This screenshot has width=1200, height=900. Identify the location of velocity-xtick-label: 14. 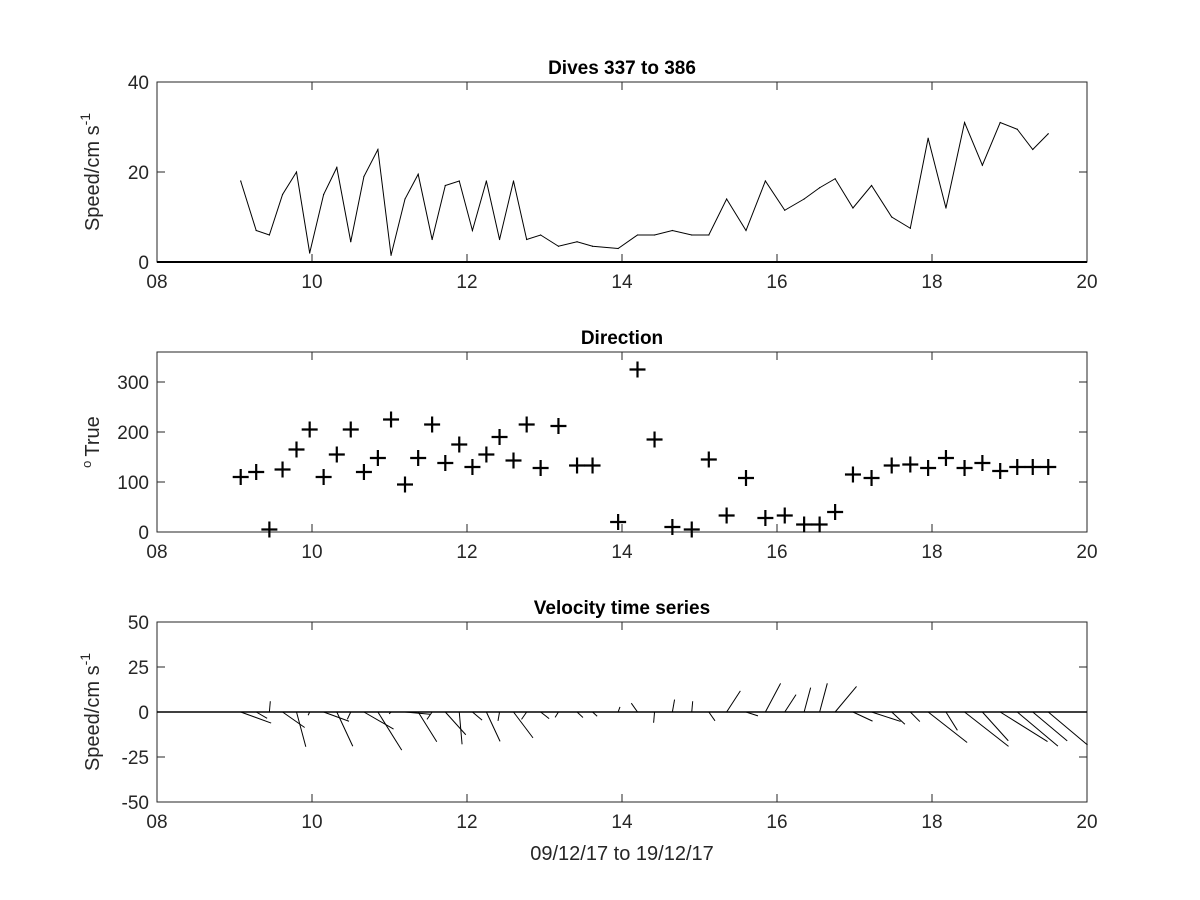
(622, 822).